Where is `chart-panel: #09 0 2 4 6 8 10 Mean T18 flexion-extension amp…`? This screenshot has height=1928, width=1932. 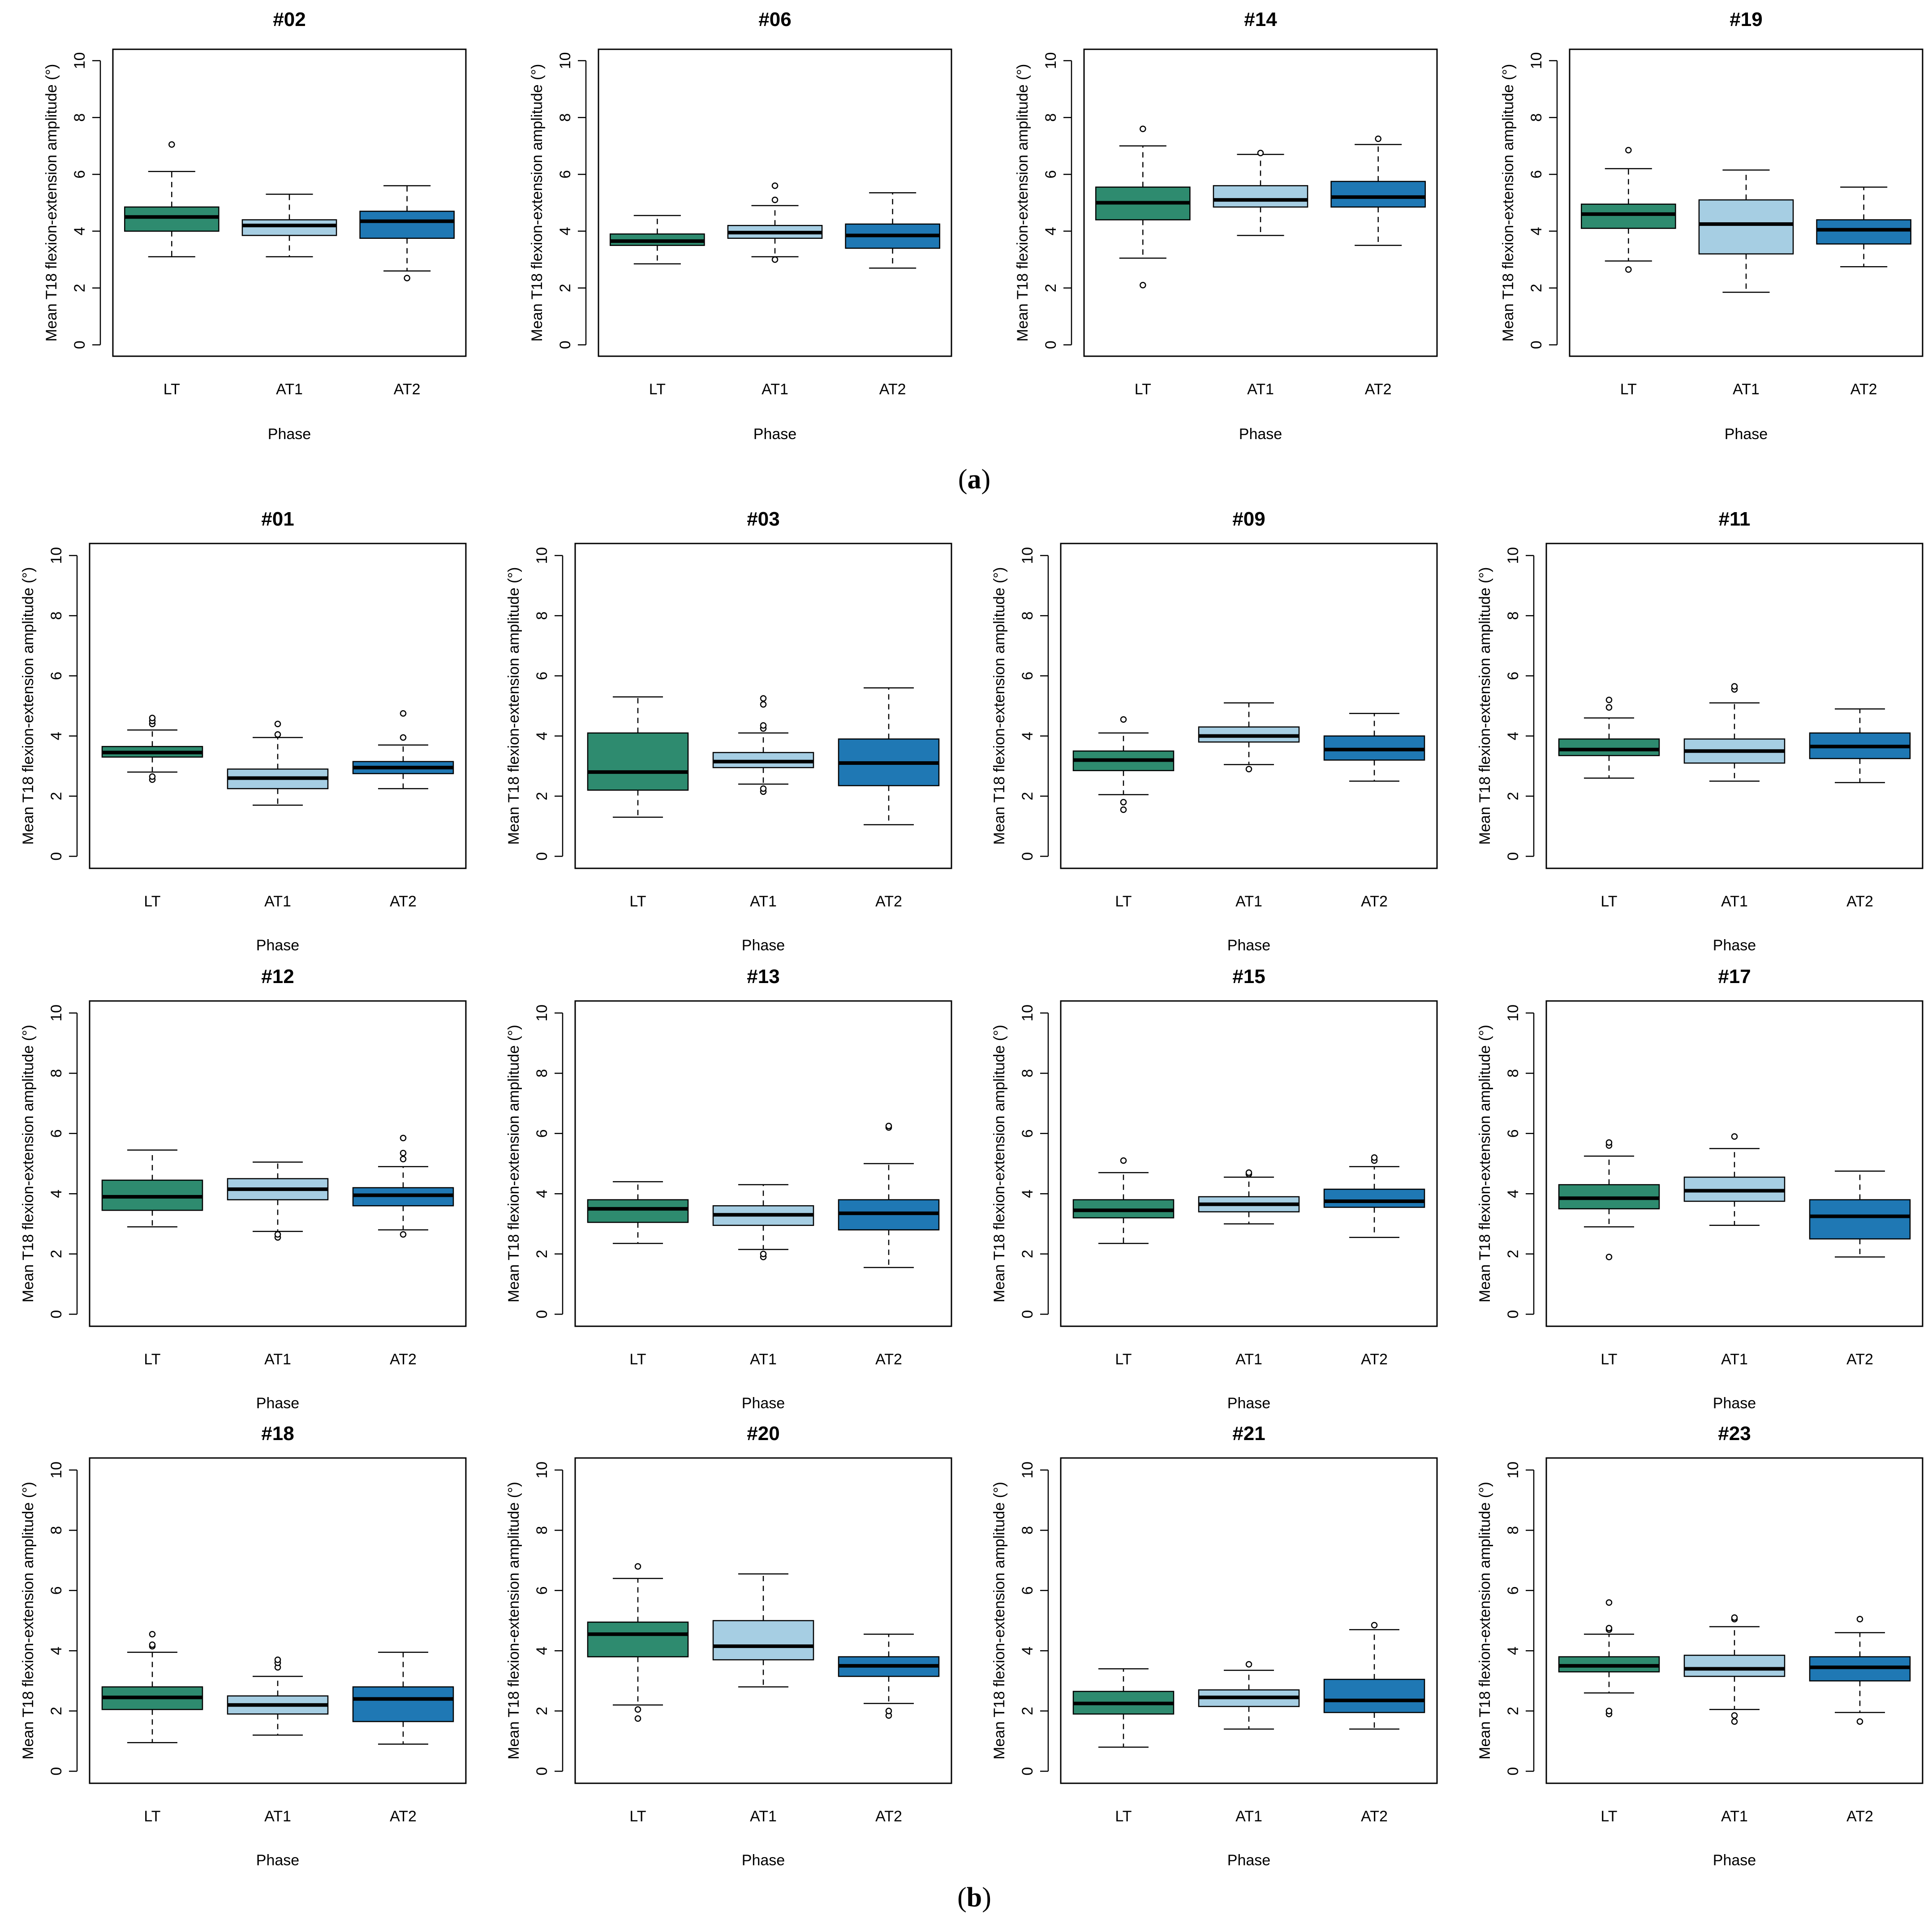
chart-panel: #09 0 2 4 6 8 10 Mean T18 flexion-extension amp… is located at coordinates (1214, 731).